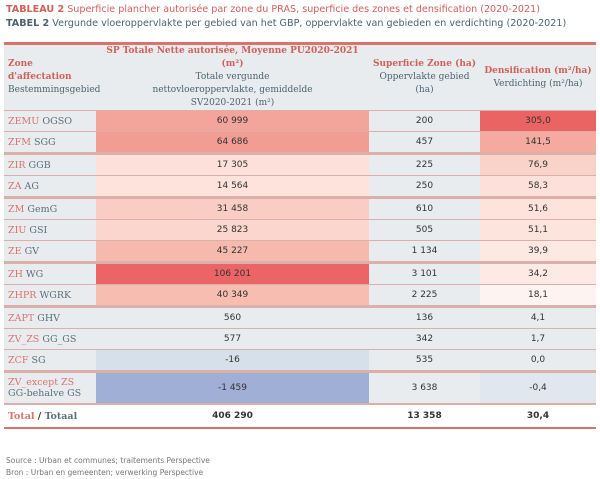 The image size is (600, 479). Describe the element at coordinates (538, 83) in the screenshot. I see `header-nl: Verdichting (m²/ha)` at that location.